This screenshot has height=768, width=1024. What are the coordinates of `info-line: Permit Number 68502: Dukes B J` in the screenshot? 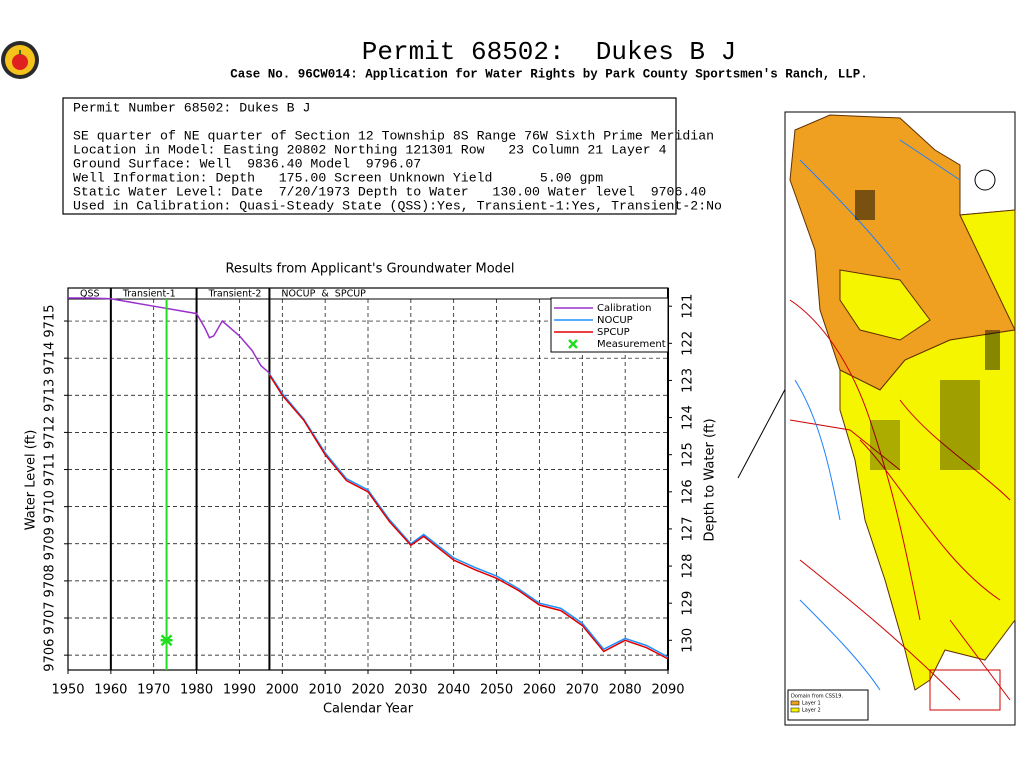 It's located at (191, 107).